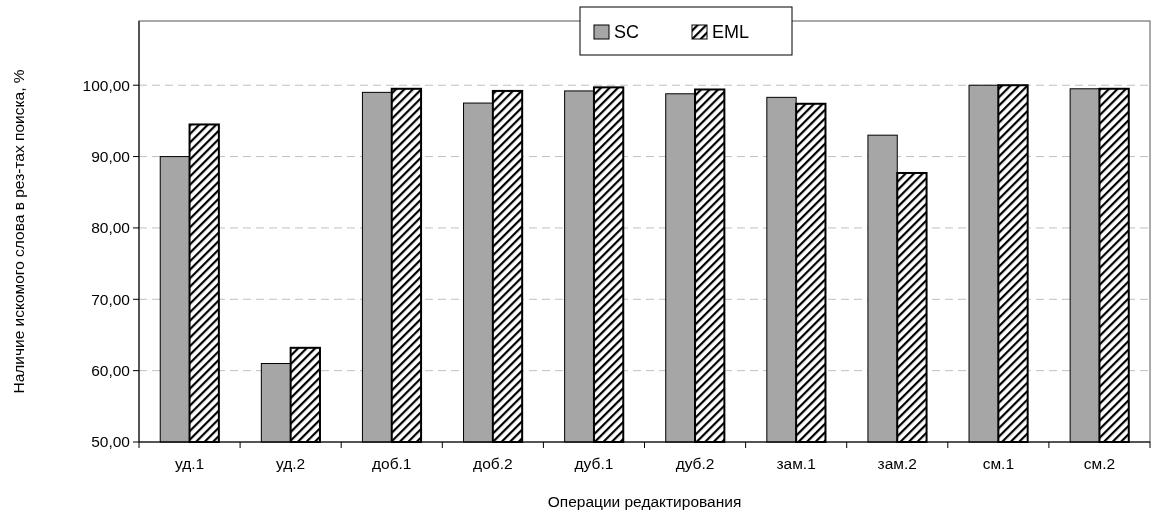  Describe the element at coordinates (897, 463) in the screenshot. I see `x-tick-label: зам.2` at that location.